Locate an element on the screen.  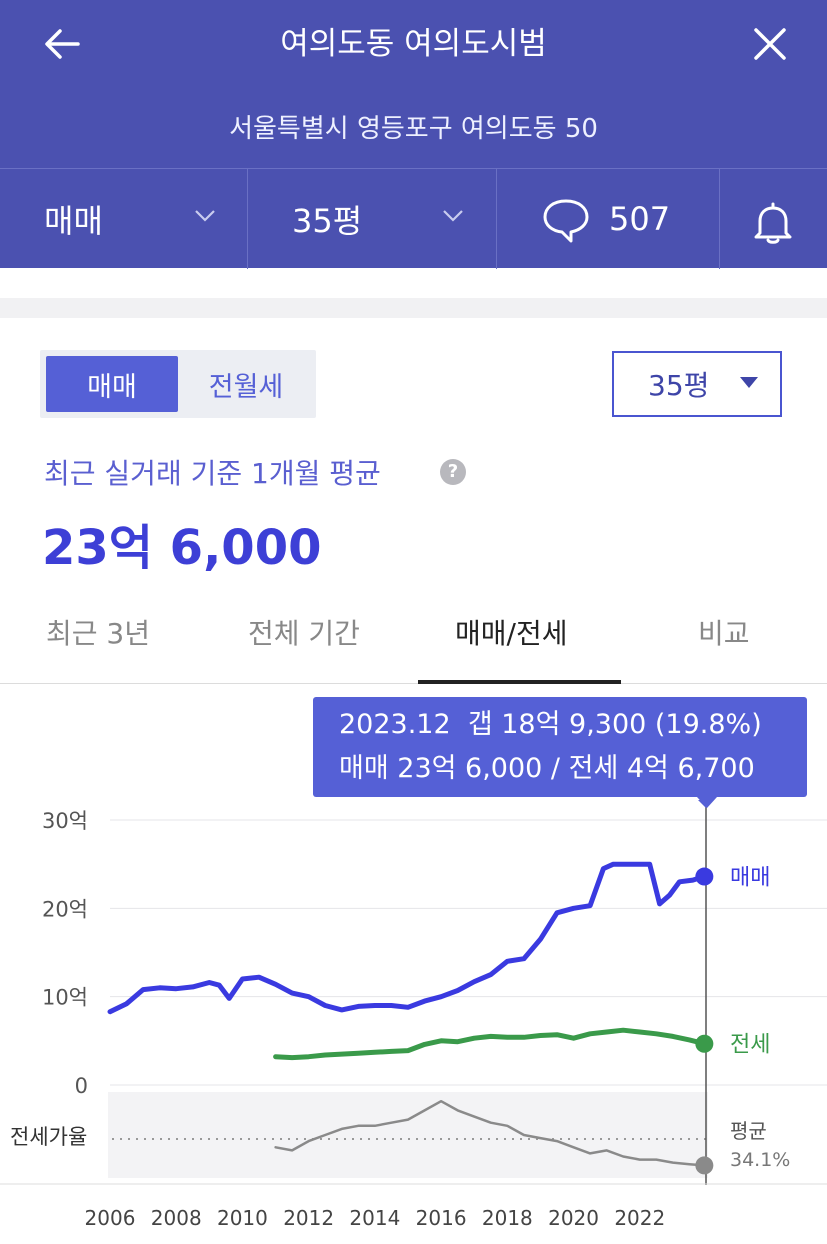
y-tick-label: 30억 is located at coordinates (65, 821).